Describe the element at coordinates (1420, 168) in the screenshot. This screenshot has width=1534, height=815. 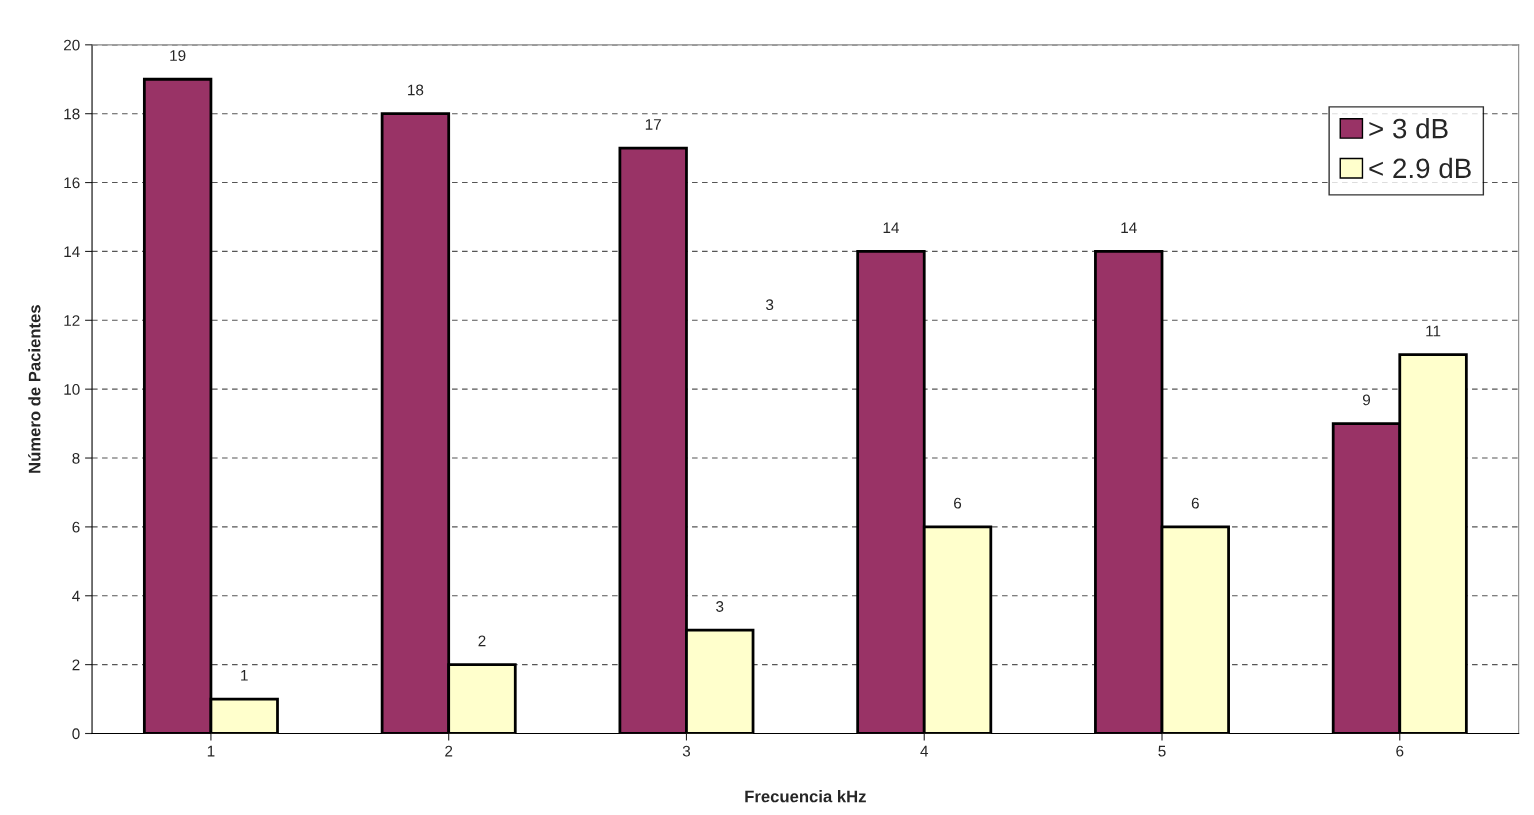
I see `legend-label: < 2.9 dB` at that location.